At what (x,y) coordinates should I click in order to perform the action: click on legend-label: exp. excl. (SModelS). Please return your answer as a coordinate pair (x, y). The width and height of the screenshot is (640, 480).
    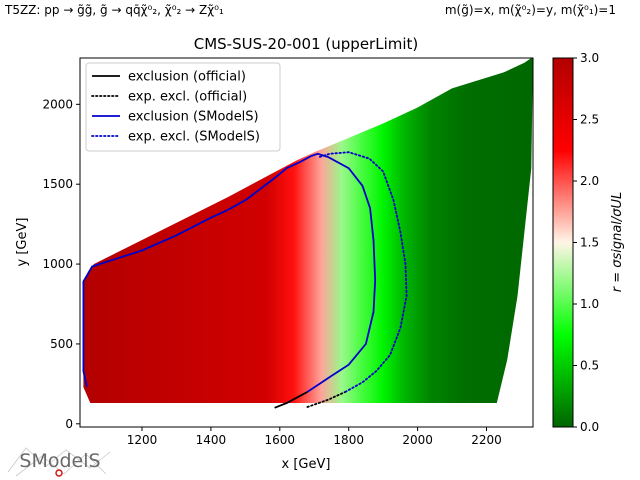
    Looking at the image, I should click on (194, 137).